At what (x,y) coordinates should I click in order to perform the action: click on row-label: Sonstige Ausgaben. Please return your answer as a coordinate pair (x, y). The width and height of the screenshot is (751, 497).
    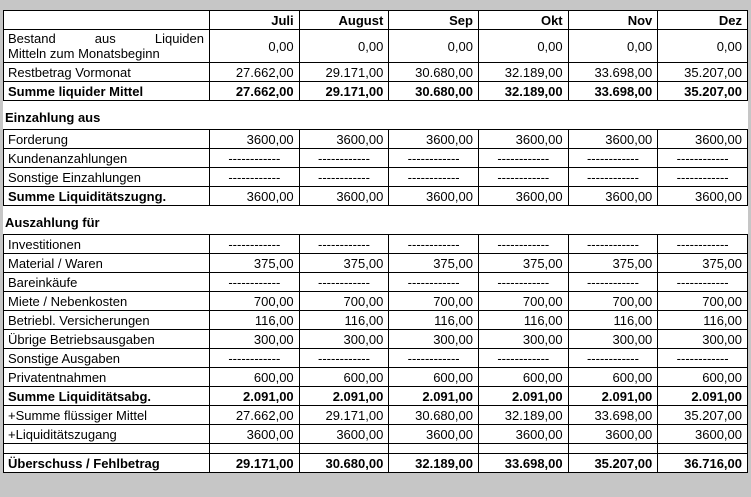
    Looking at the image, I should click on (106, 358).